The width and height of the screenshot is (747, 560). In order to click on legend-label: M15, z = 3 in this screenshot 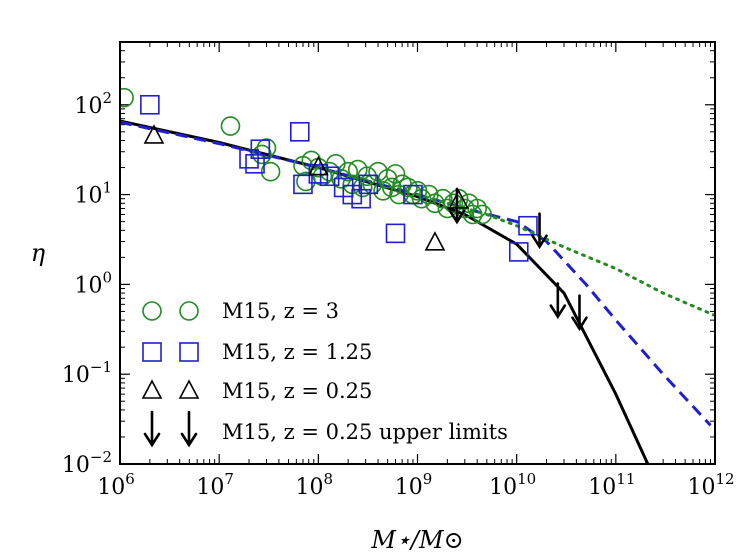, I will do `click(280, 311)`.